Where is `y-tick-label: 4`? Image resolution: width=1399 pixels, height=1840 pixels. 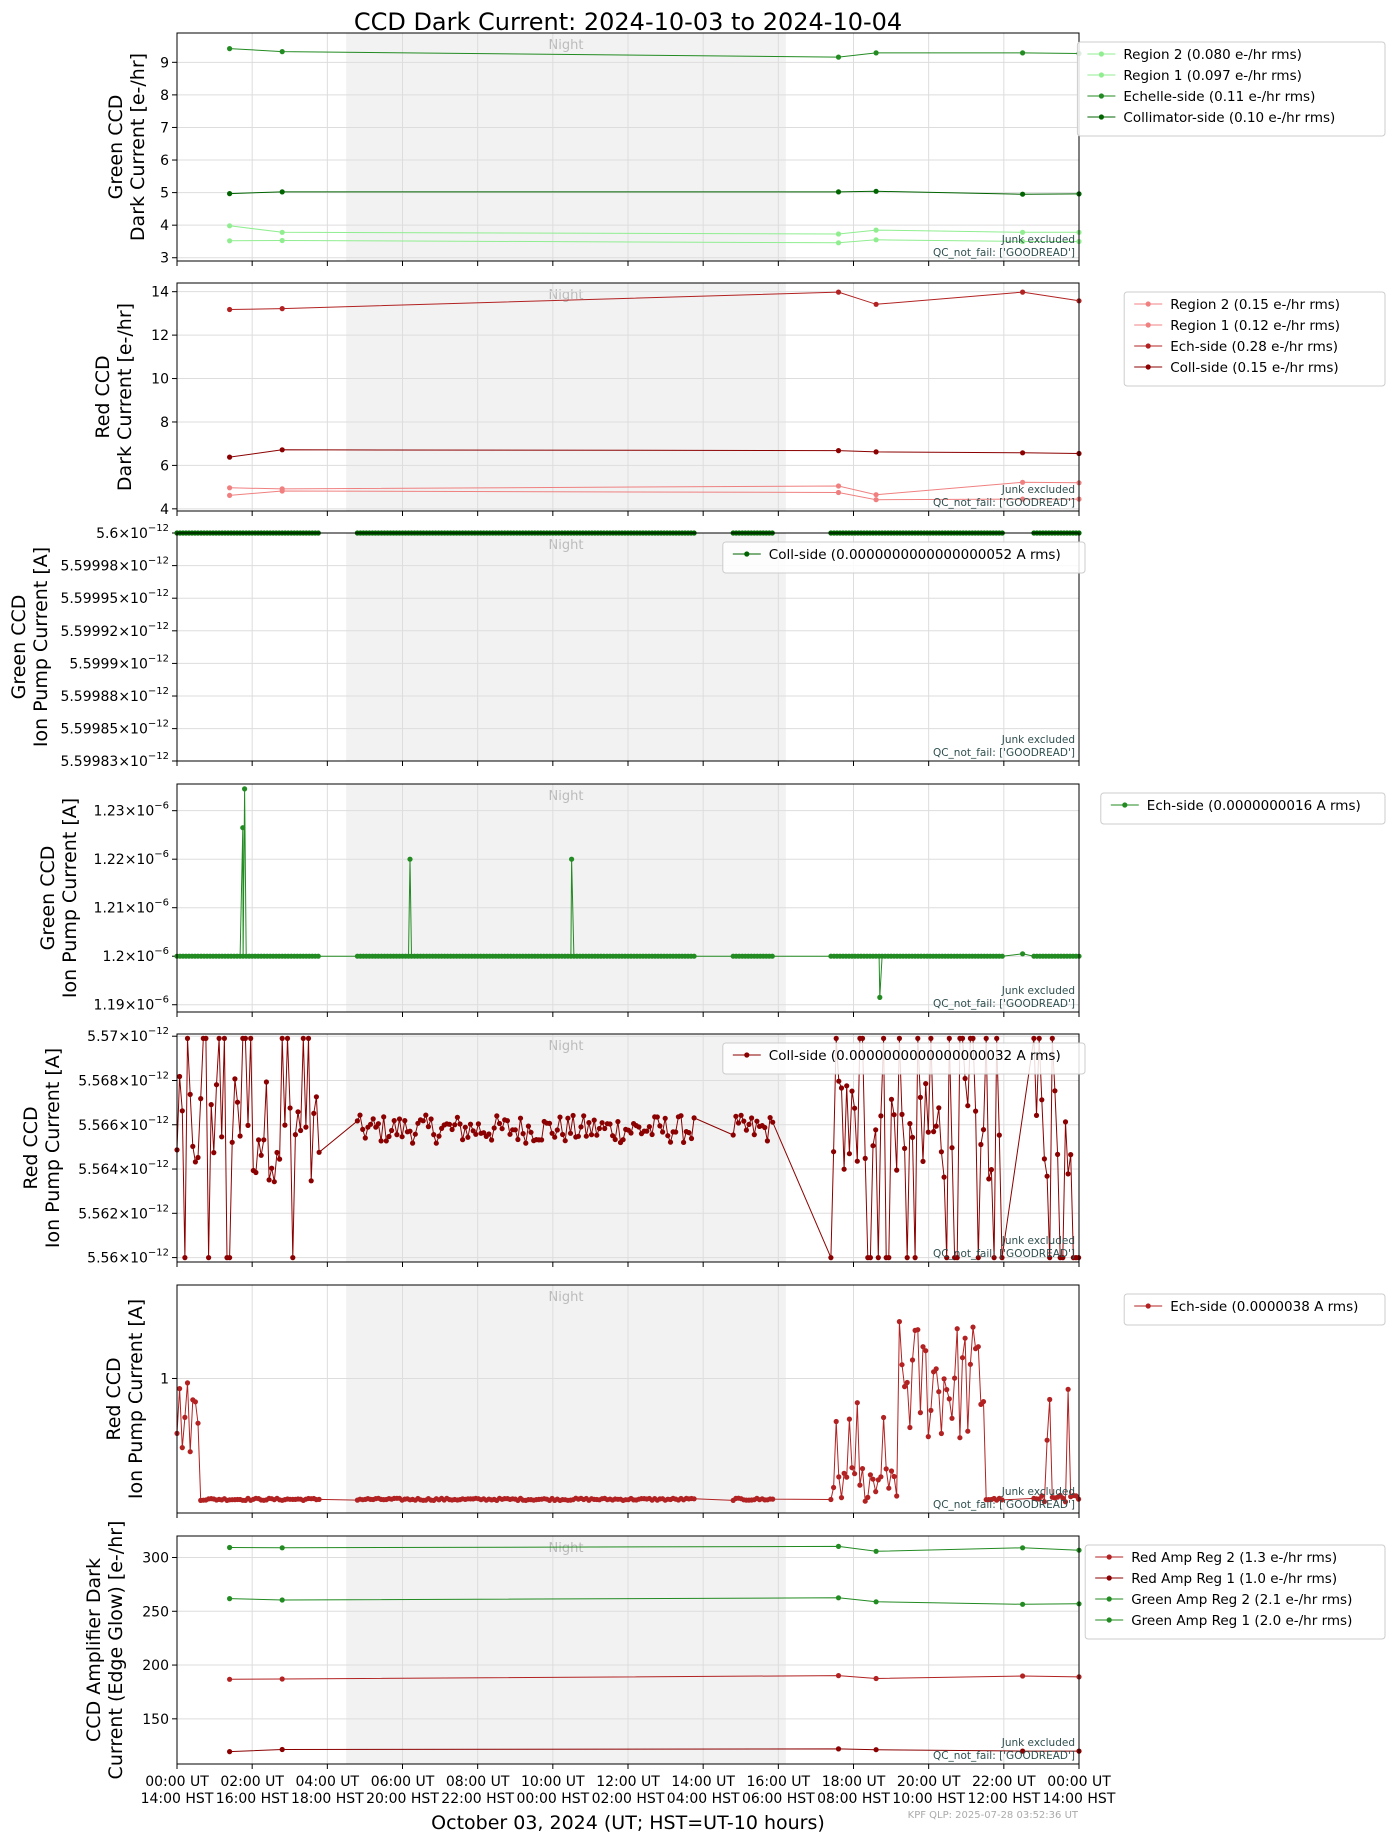 y-tick-label: 4 is located at coordinates (164, 226).